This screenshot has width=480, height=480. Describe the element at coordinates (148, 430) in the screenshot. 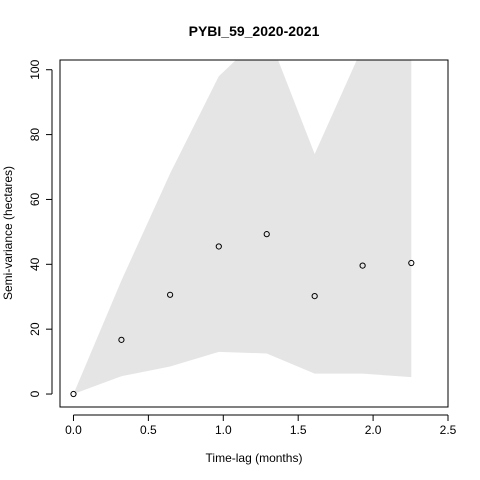

I see `x-tick-label: 0.5` at that location.